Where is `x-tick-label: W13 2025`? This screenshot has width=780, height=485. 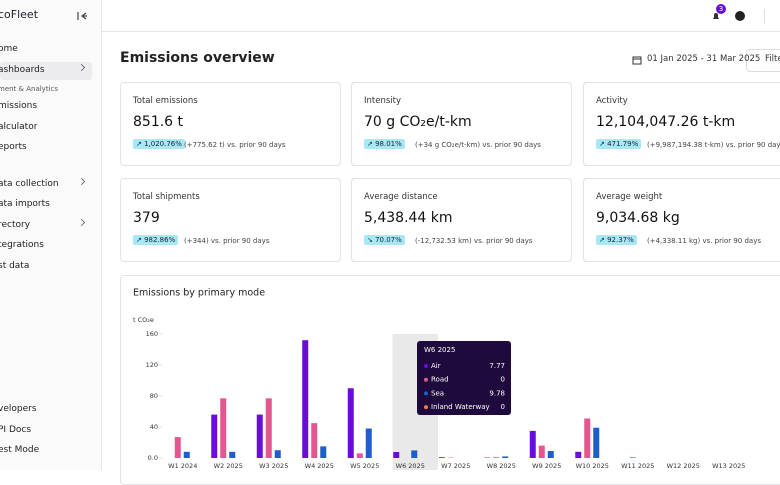 x-tick-label: W13 2025 is located at coordinates (728, 466).